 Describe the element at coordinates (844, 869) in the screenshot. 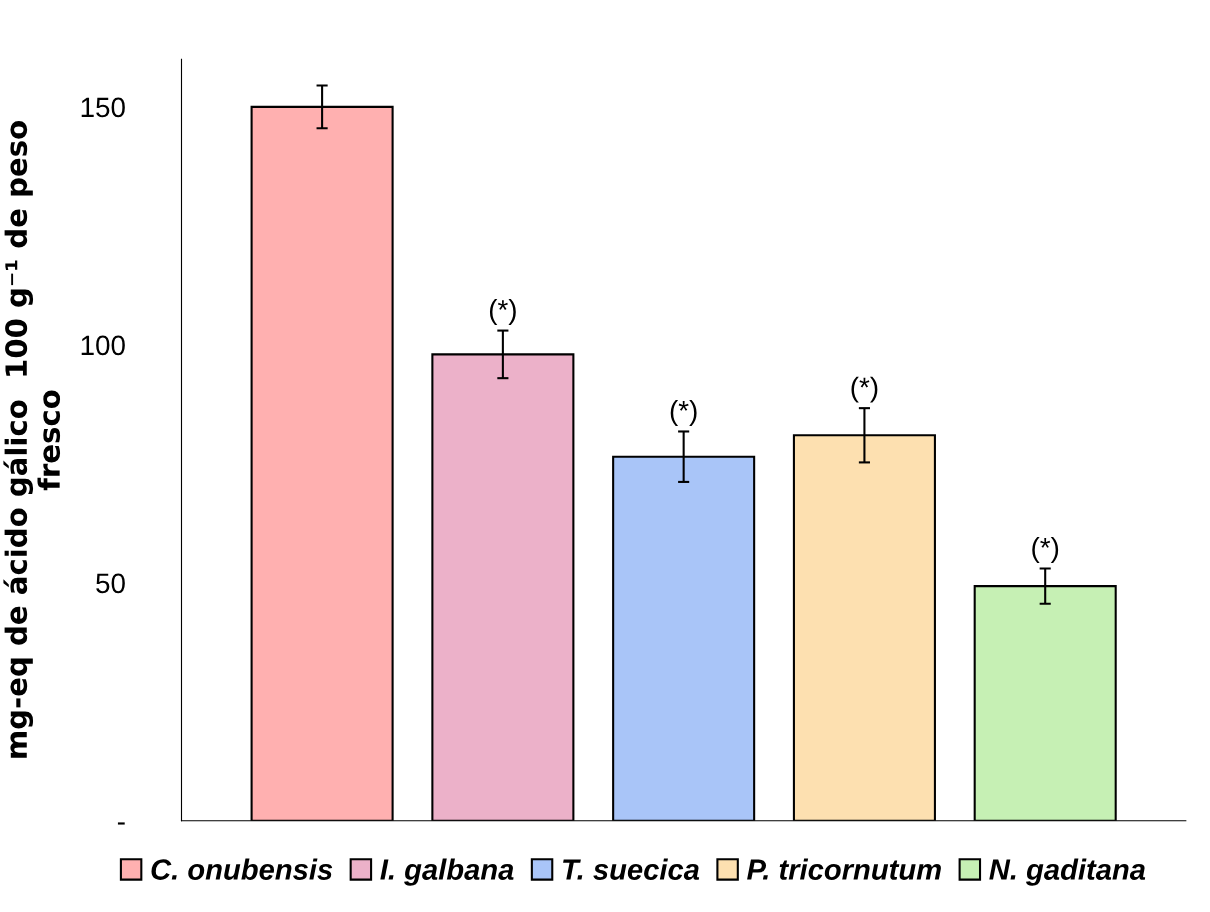

I see `legend-label: P. tricornutum` at that location.